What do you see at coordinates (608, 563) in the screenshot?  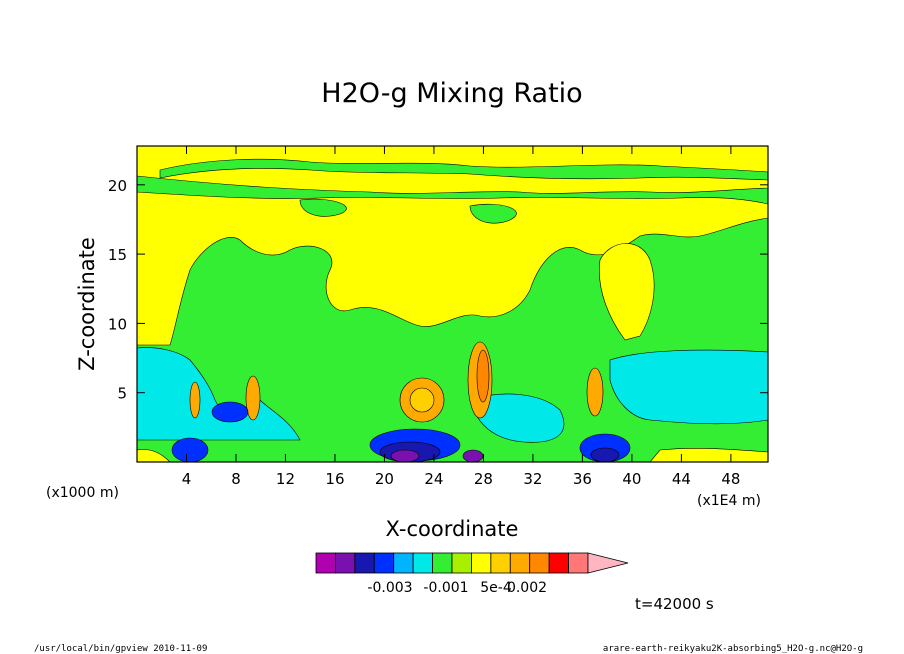 I see `colorbar-arrow` at bounding box center [608, 563].